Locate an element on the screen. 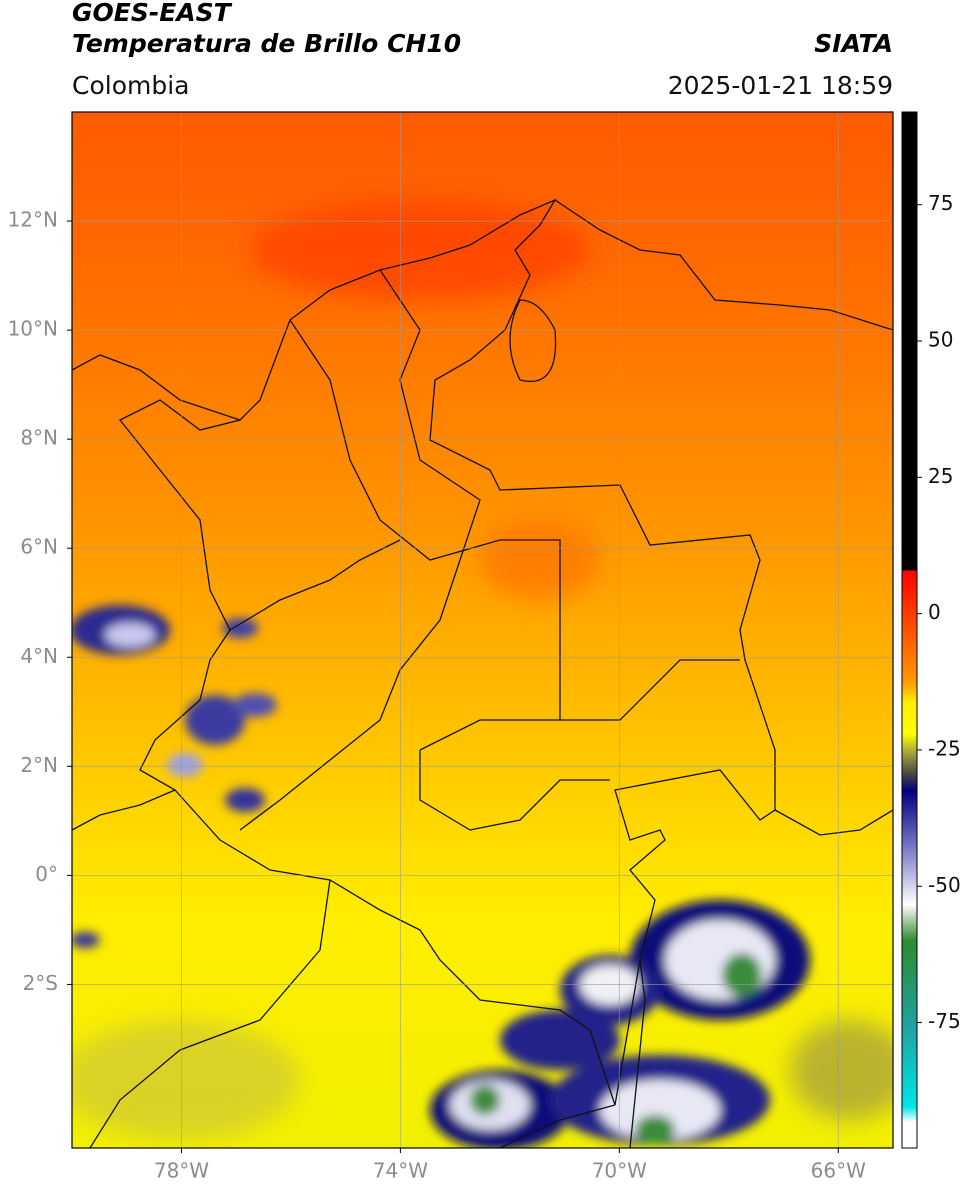 Image resolution: width=966 pixels, height=1190 pixels. colorbar-tick-label: 50 is located at coordinates (940, 340).